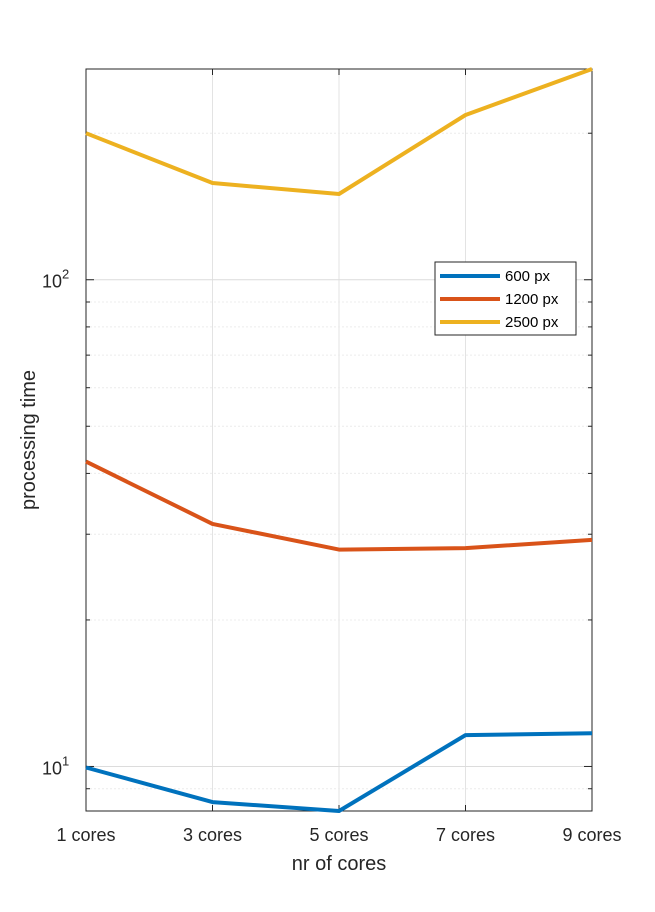 The image size is (655, 912). Describe the element at coordinates (212, 835) in the screenshot. I see `x-tick-label: 3 cores` at that location.